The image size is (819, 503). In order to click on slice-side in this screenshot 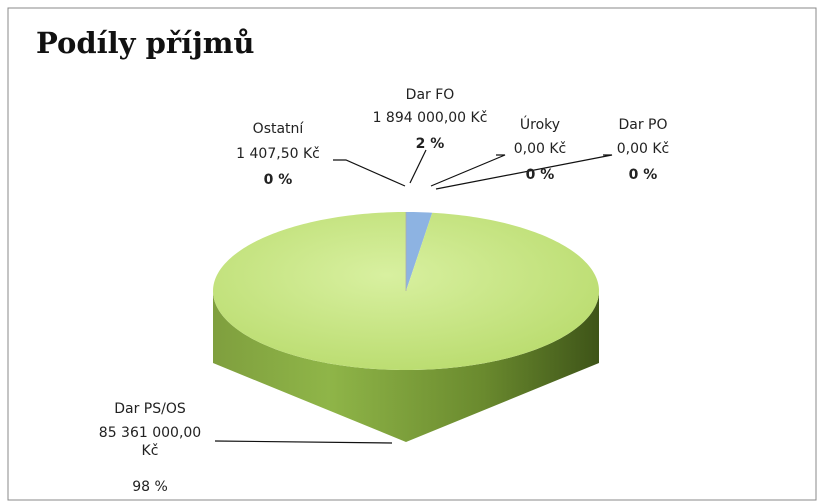, I will do `click(406, 366)`.